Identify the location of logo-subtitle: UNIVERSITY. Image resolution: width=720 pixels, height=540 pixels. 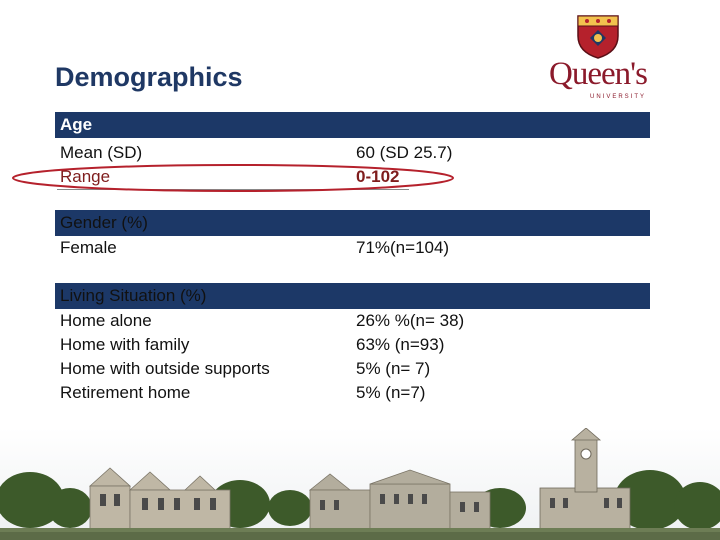
(618, 97).